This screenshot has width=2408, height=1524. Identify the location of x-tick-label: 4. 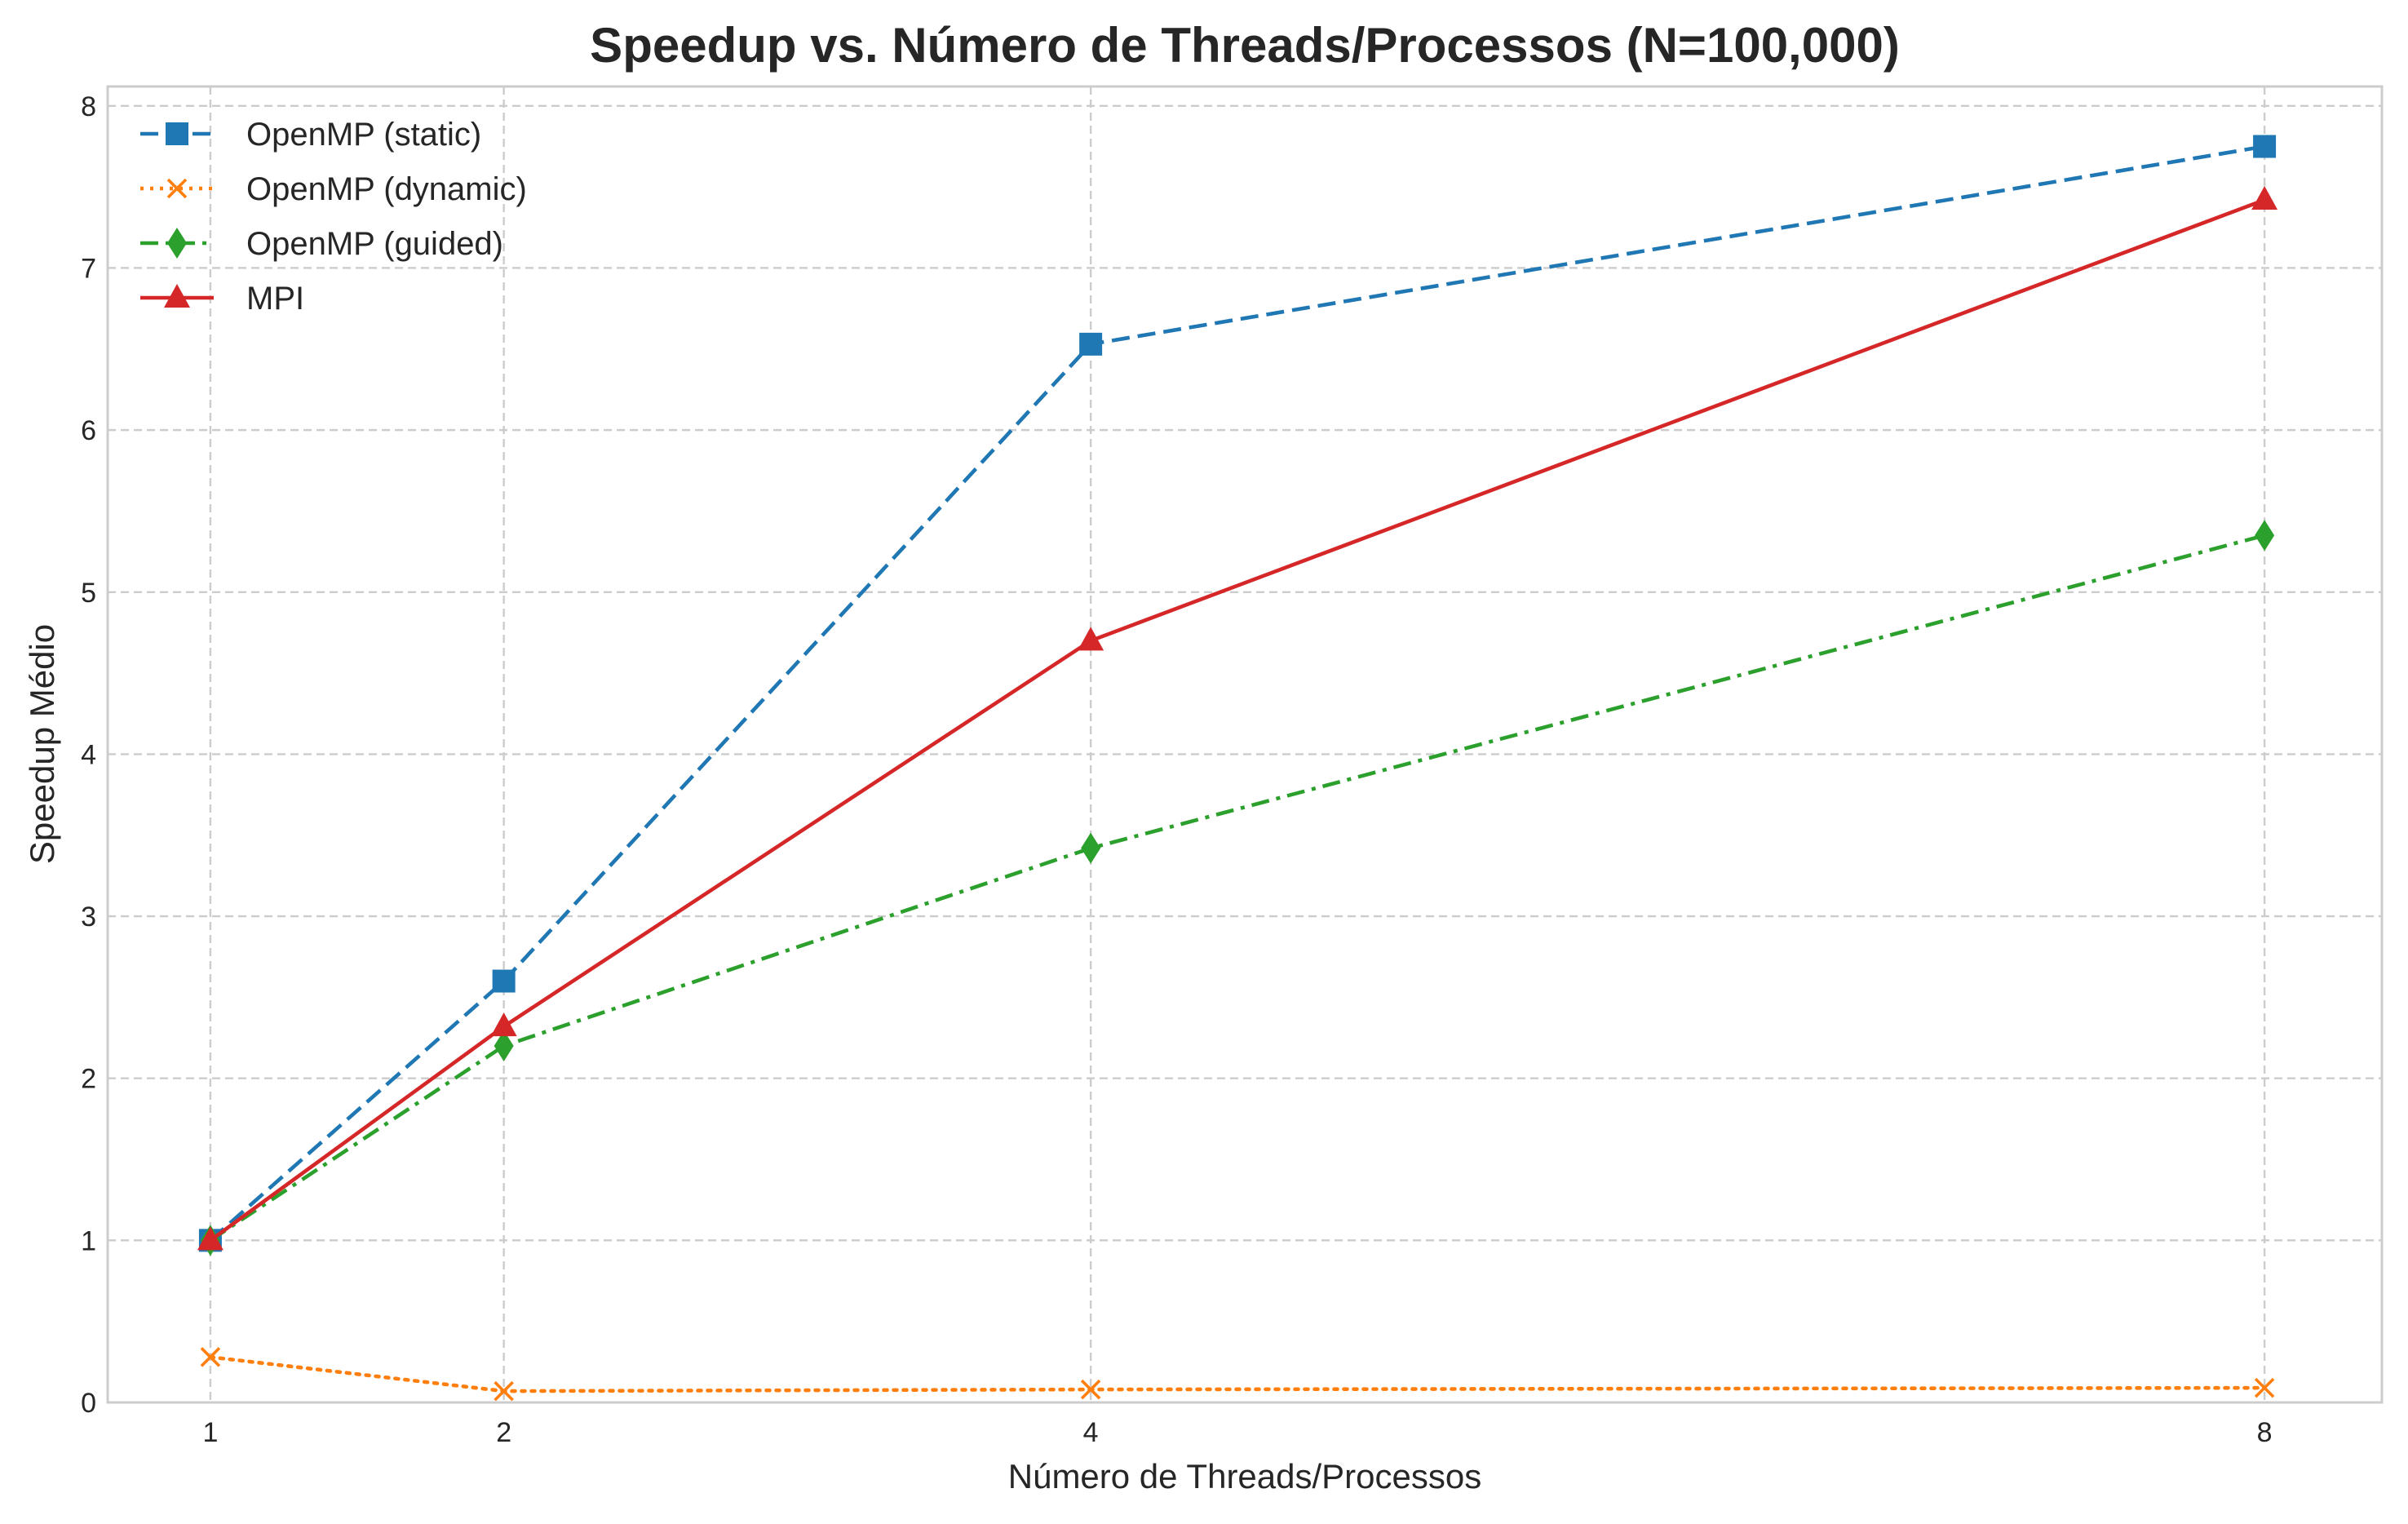
(1091, 1432).